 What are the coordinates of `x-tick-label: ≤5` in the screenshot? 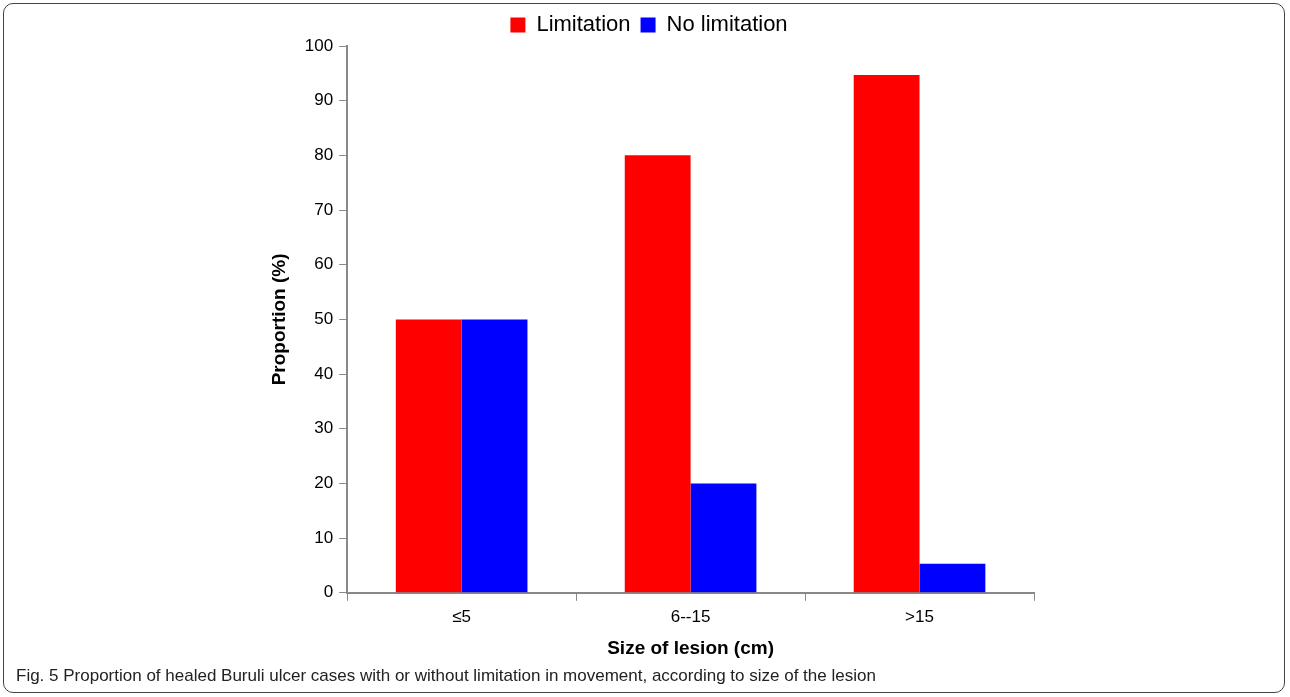 It's located at (462, 616).